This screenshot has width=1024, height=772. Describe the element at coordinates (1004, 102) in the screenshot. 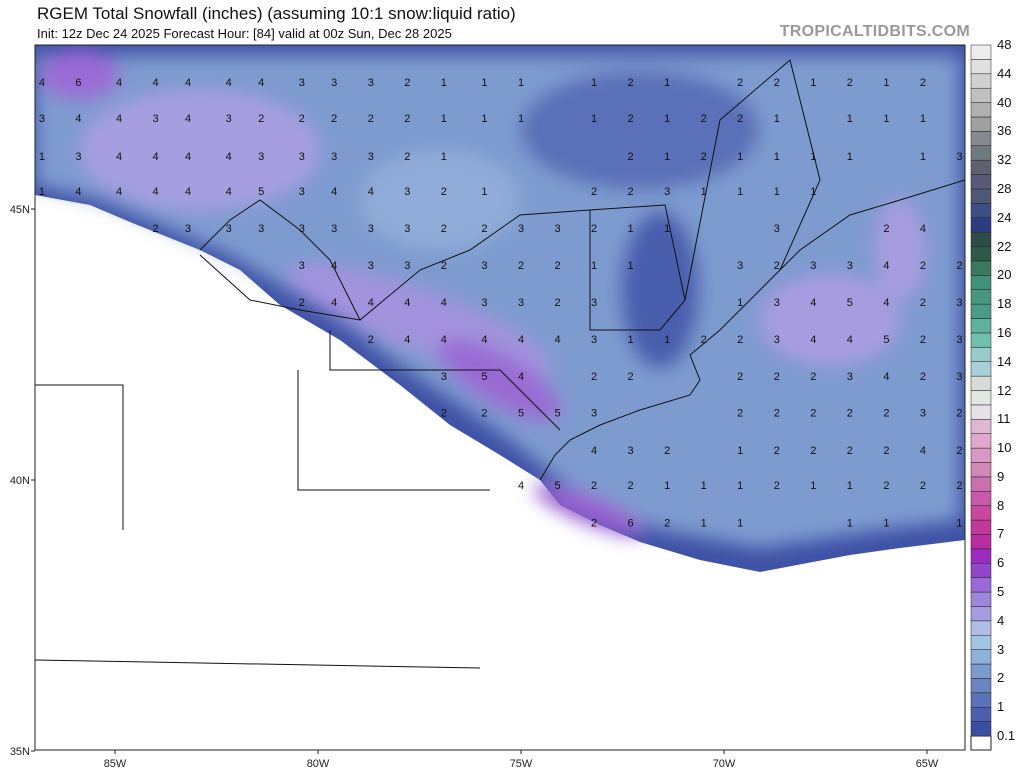

I see `colorbar-label: 40` at that location.